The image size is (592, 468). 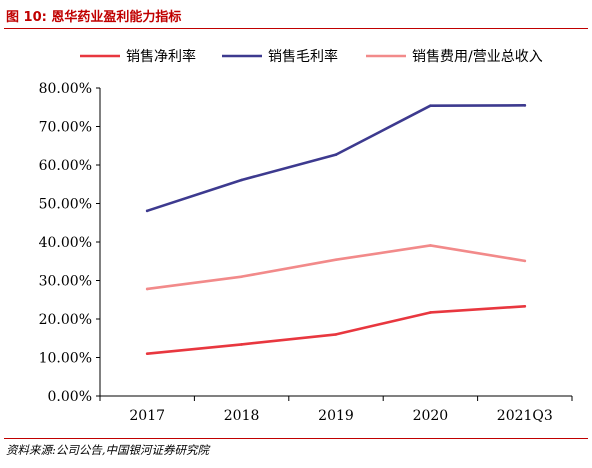 What do you see at coordinates (94, 17) in the screenshot?
I see `figure-caption: 图 10: 恩华药业盈利能力指标` at bounding box center [94, 17].